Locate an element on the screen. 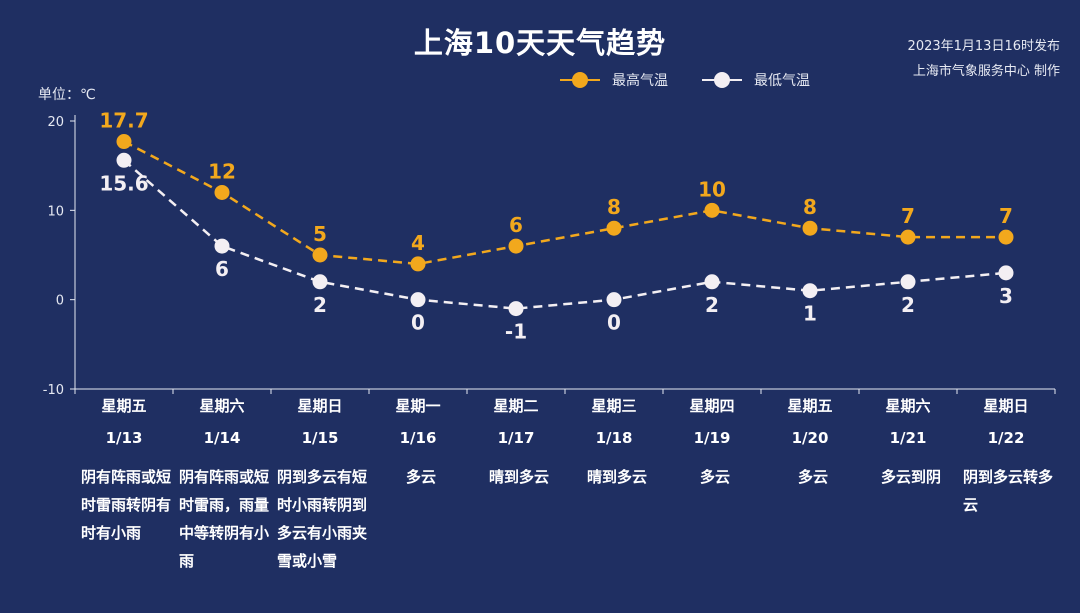 The height and width of the screenshot is (613, 1080). weather-condition: 阴到多云转多云 is located at coordinates (1008, 491).